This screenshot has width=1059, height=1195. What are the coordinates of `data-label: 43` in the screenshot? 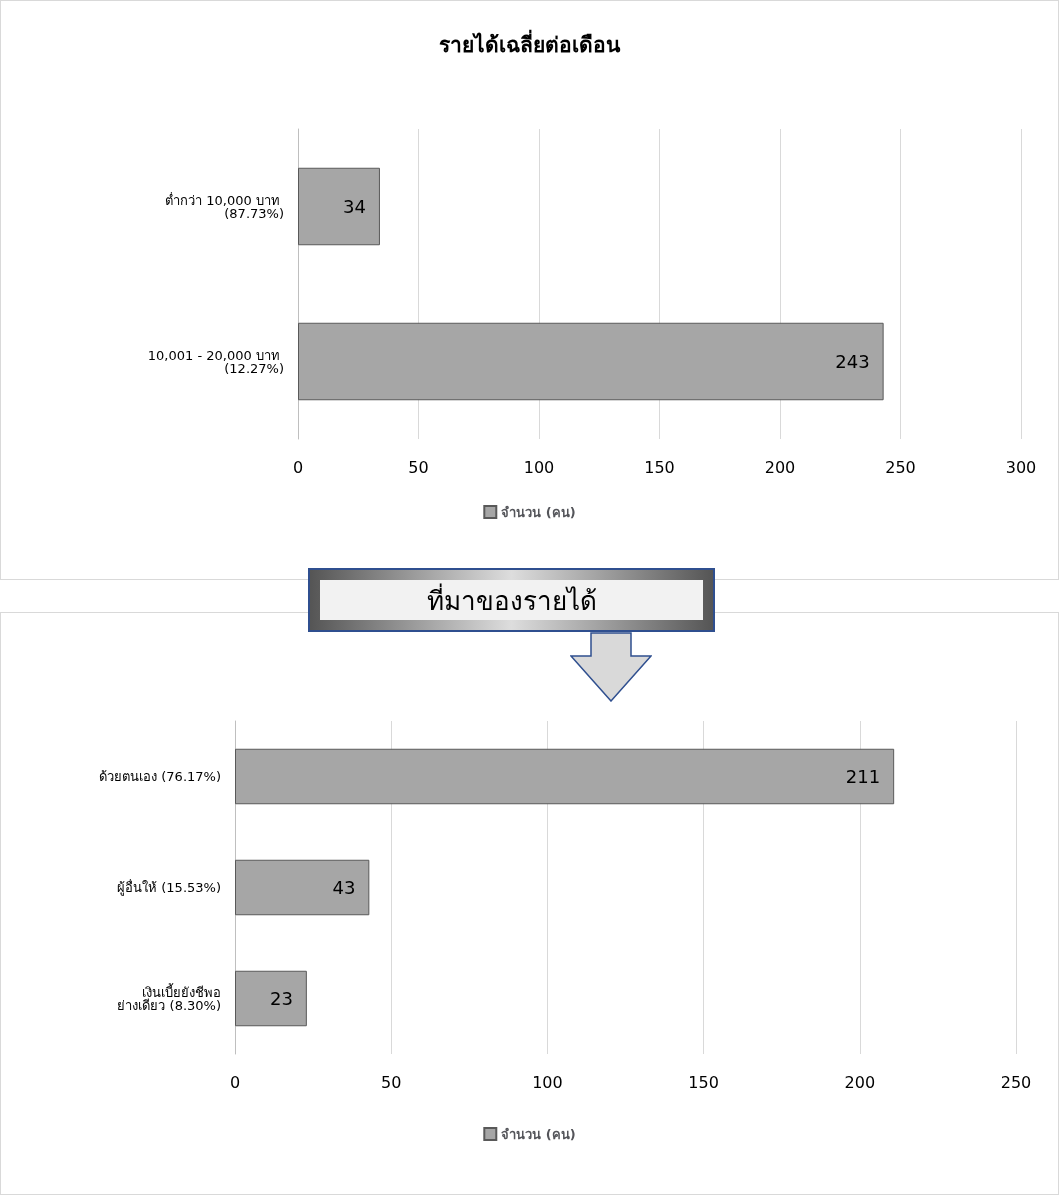 It's located at (344, 887).